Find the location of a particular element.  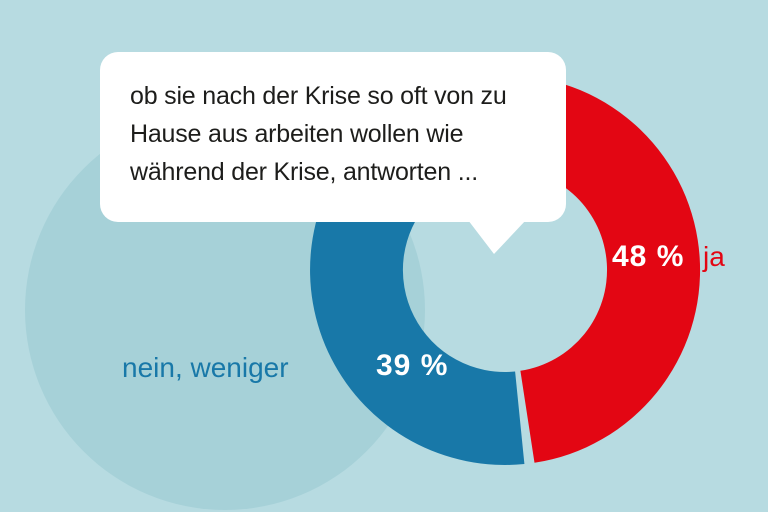

category-label-nein-weniger: nein, weniger is located at coordinates (205, 367).